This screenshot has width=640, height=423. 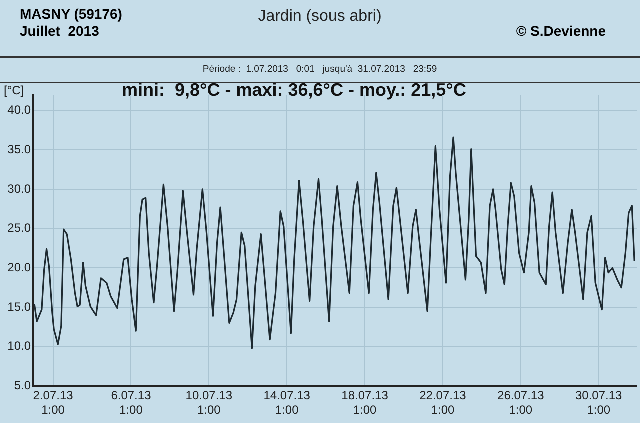 I want to click on text: Juillet 2013, so click(x=60, y=31).